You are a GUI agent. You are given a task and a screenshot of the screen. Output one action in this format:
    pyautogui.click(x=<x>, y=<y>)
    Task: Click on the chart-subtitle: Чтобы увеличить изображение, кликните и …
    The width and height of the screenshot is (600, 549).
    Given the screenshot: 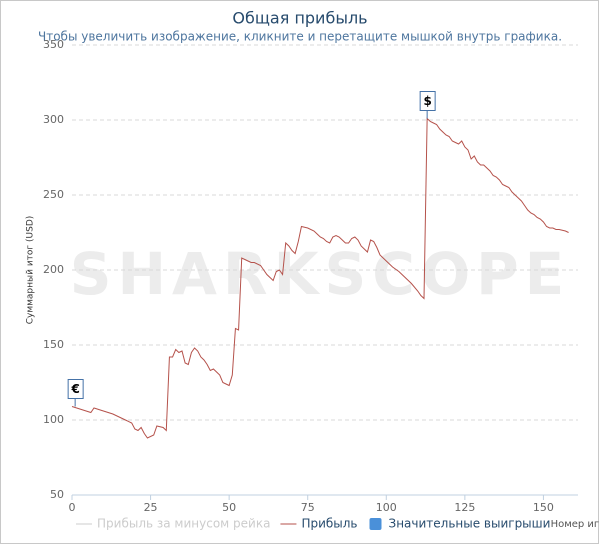 What is the action you would take?
    pyautogui.click(x=300, y=37)
    